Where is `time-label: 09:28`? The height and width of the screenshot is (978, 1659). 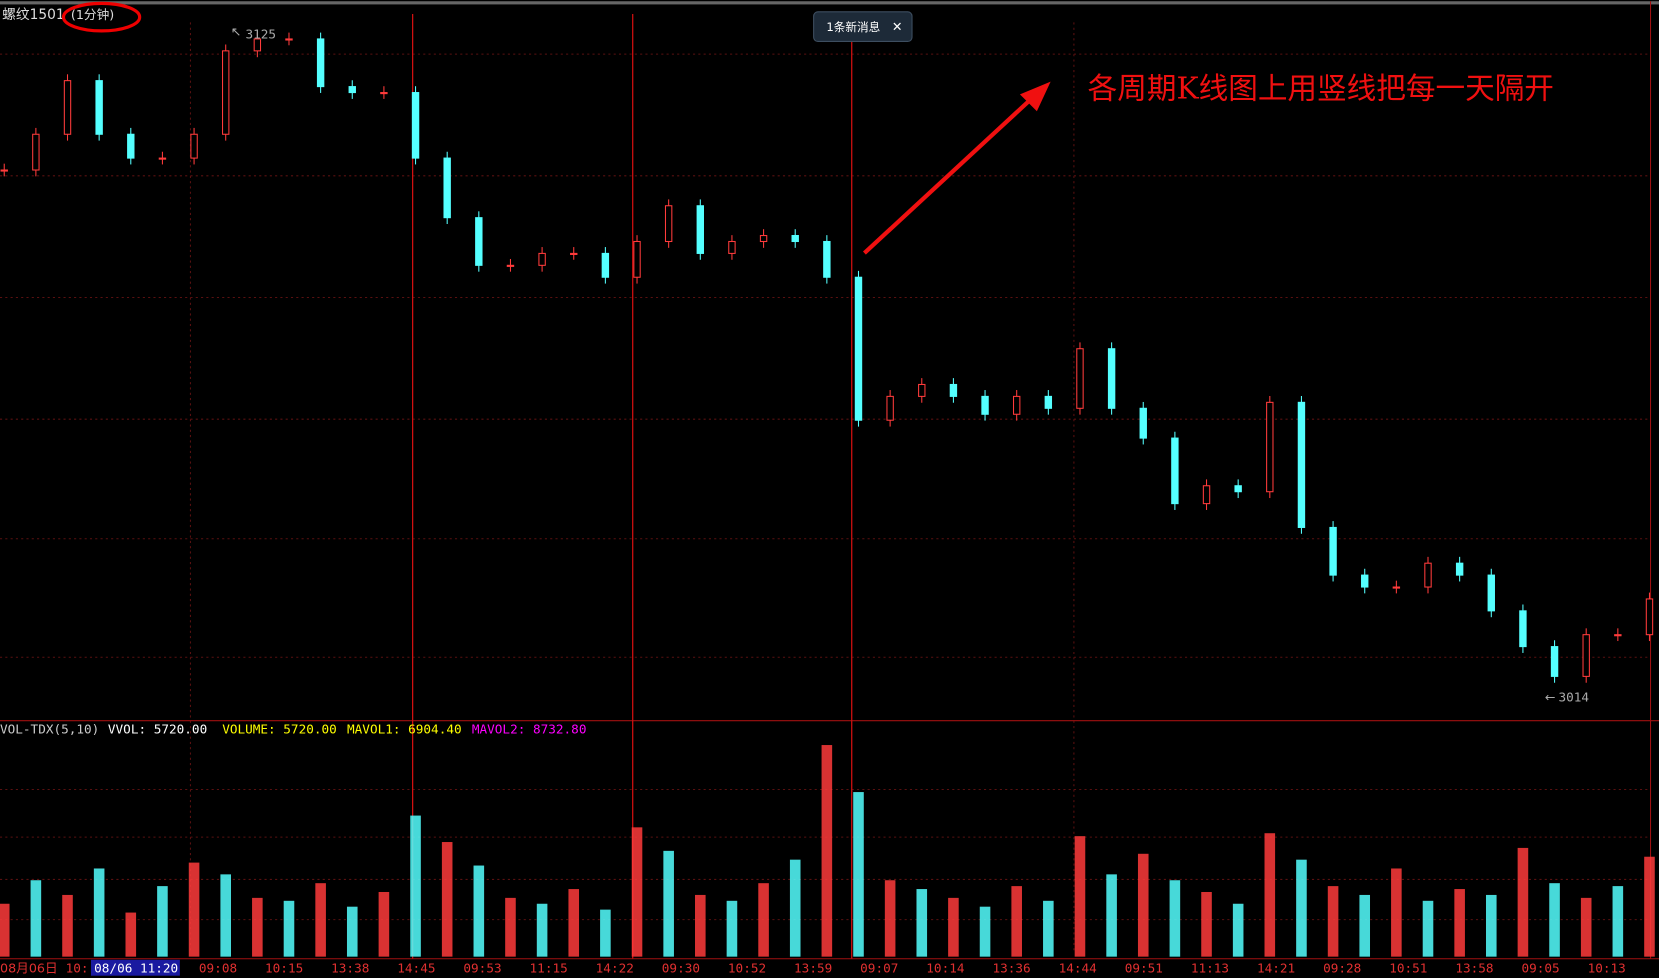
time-label: 09:28 is located at coordinates (1342, 968).